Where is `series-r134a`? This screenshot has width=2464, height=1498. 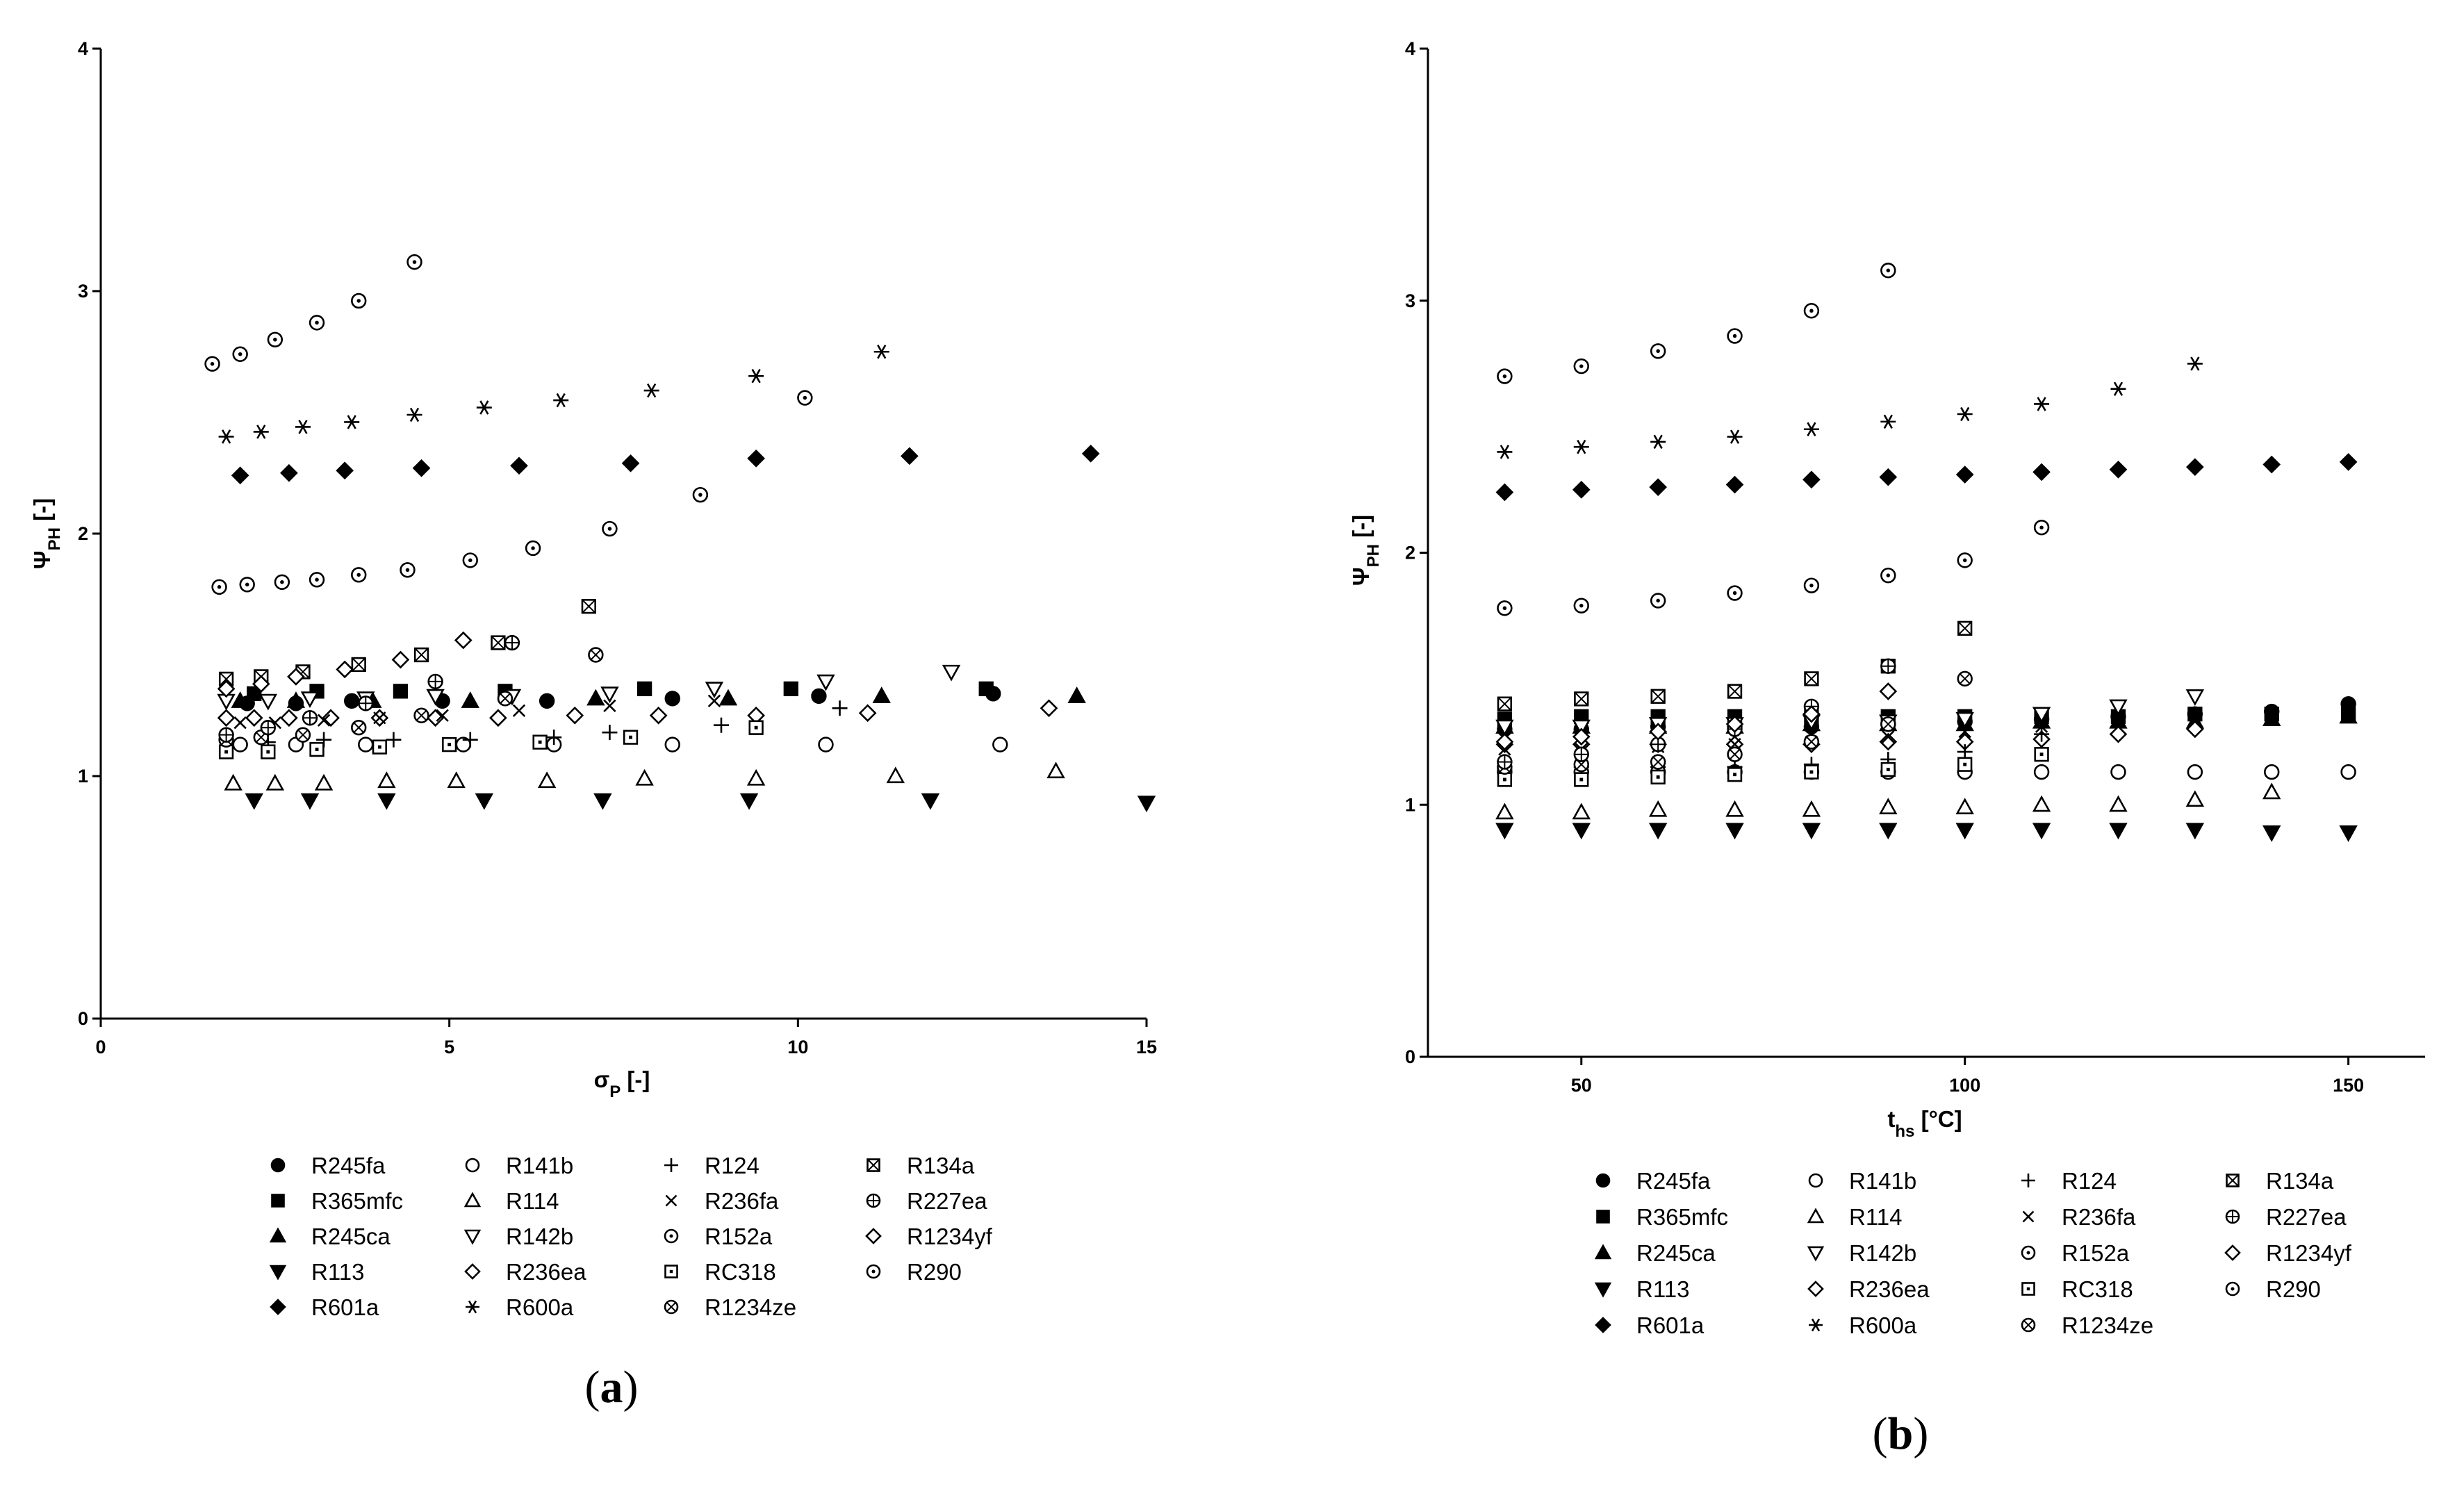 series-r134a is located at coordinates (407, 643).